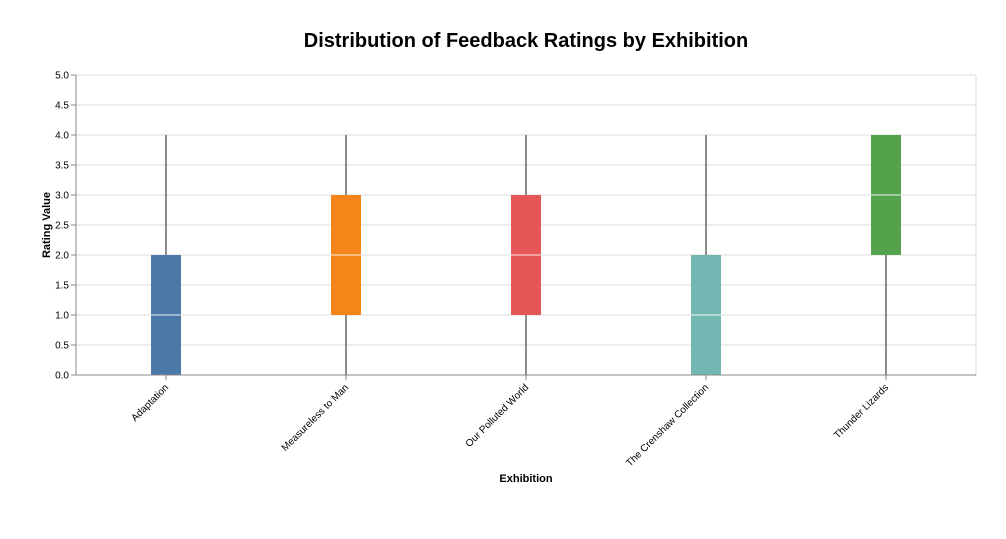 The height and width of the screenshot is (539, 1006). I want to click on y-tick-label: 1.5, so click(62, 286).